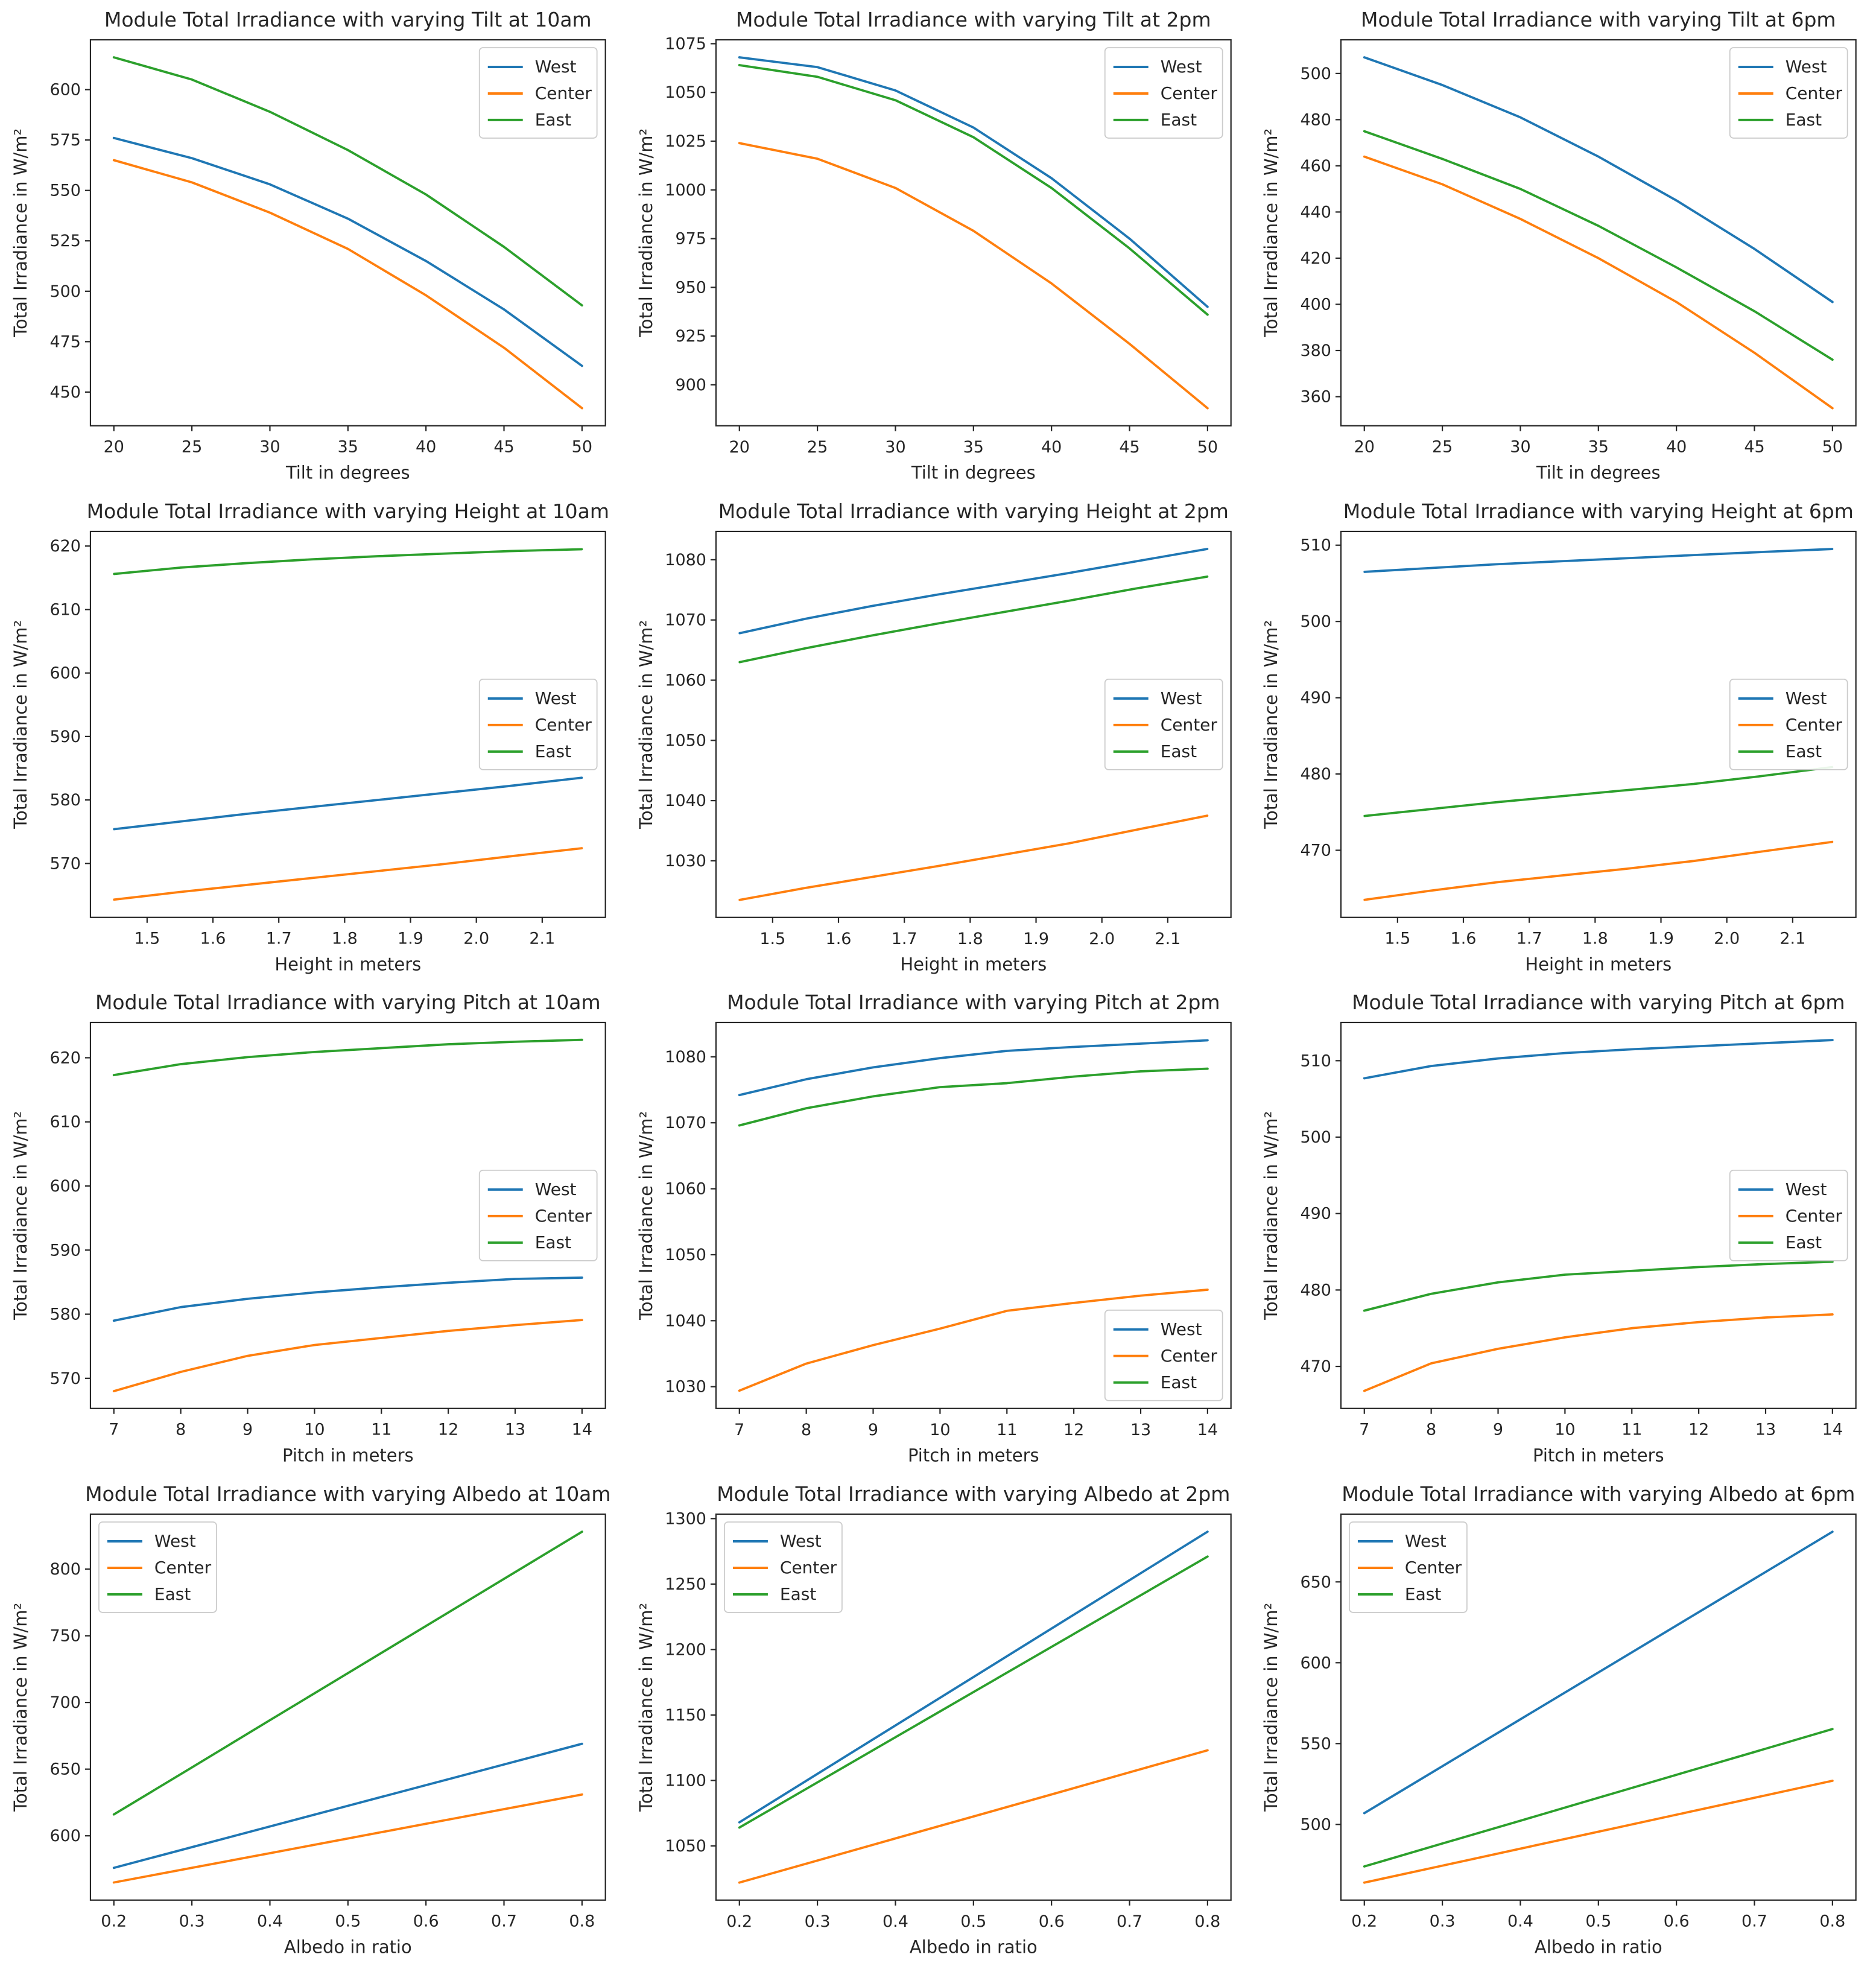  Describe the element at coordinates (1661, 938) in the screenshot. I see `x-tick-label: 1.9` at that location.